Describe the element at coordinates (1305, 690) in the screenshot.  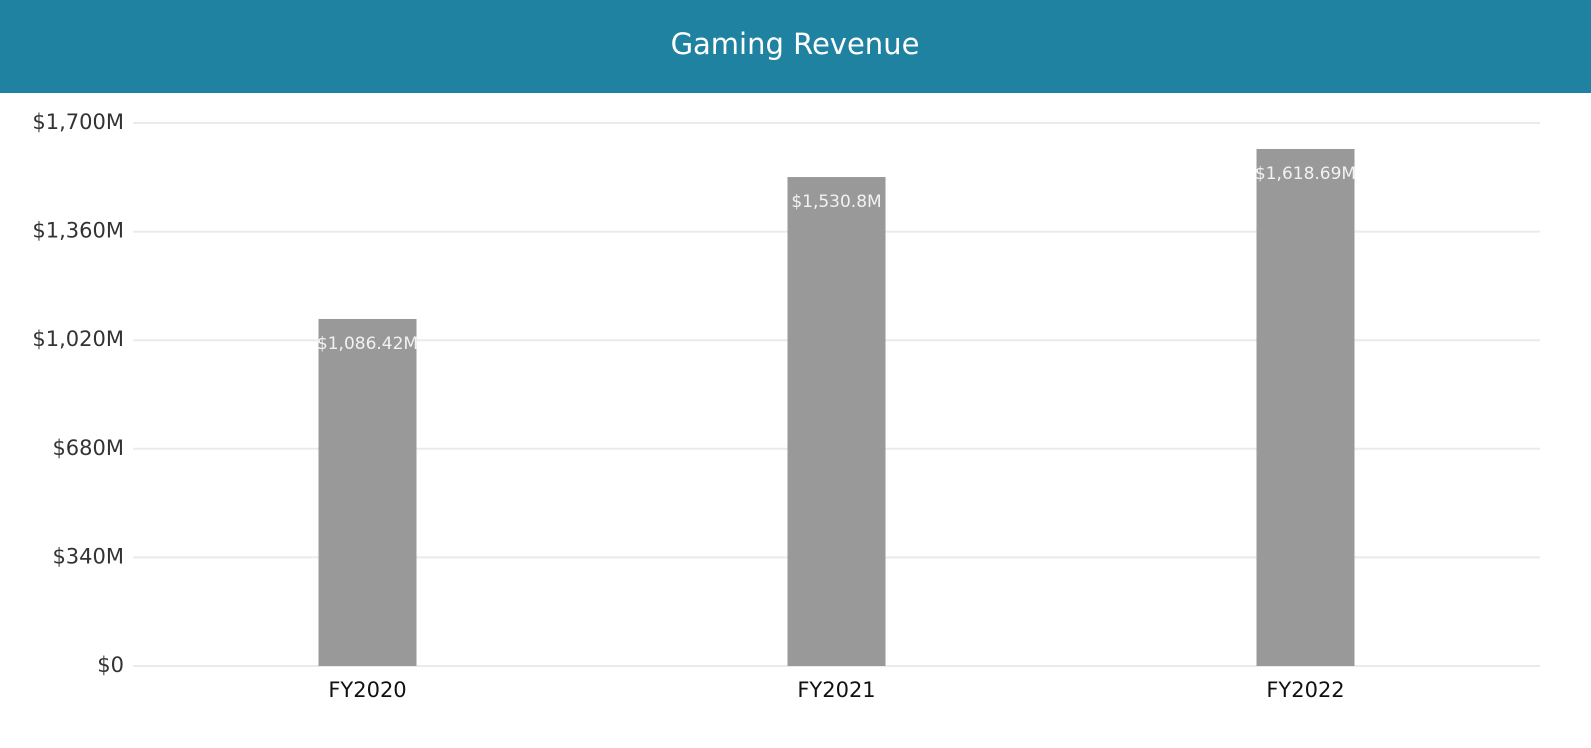
I see `x-tick-label: FY2022` at that location.